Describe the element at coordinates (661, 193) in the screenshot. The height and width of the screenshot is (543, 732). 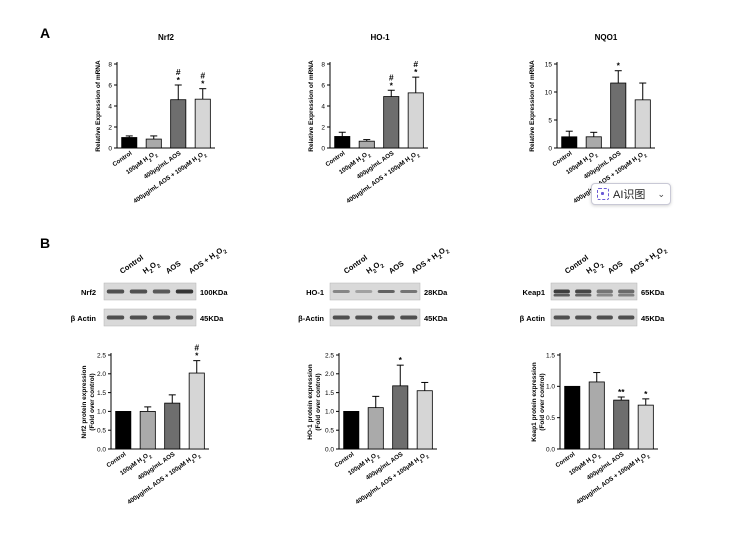
I see `chevron-down-icon: ⌄` at that location.